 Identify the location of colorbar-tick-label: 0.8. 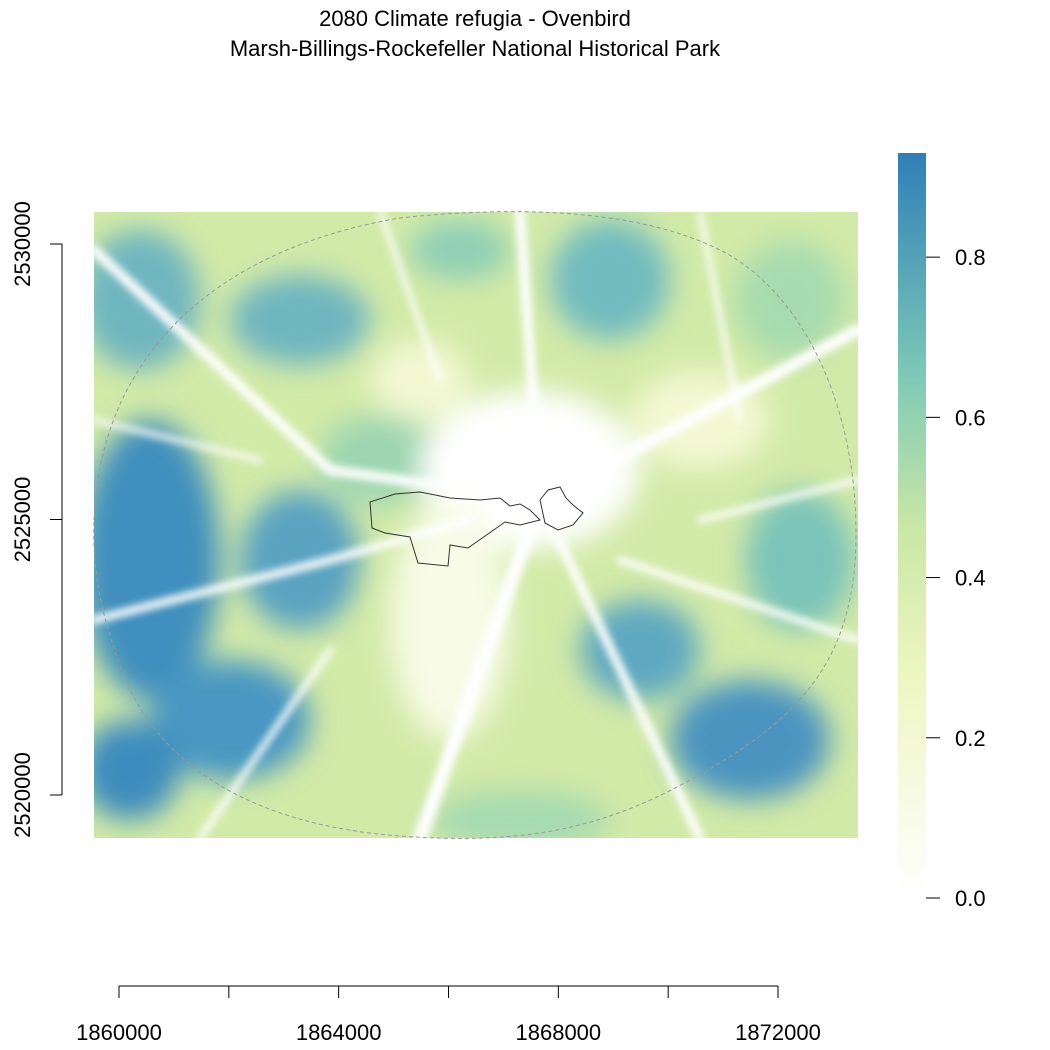
(970, 257).